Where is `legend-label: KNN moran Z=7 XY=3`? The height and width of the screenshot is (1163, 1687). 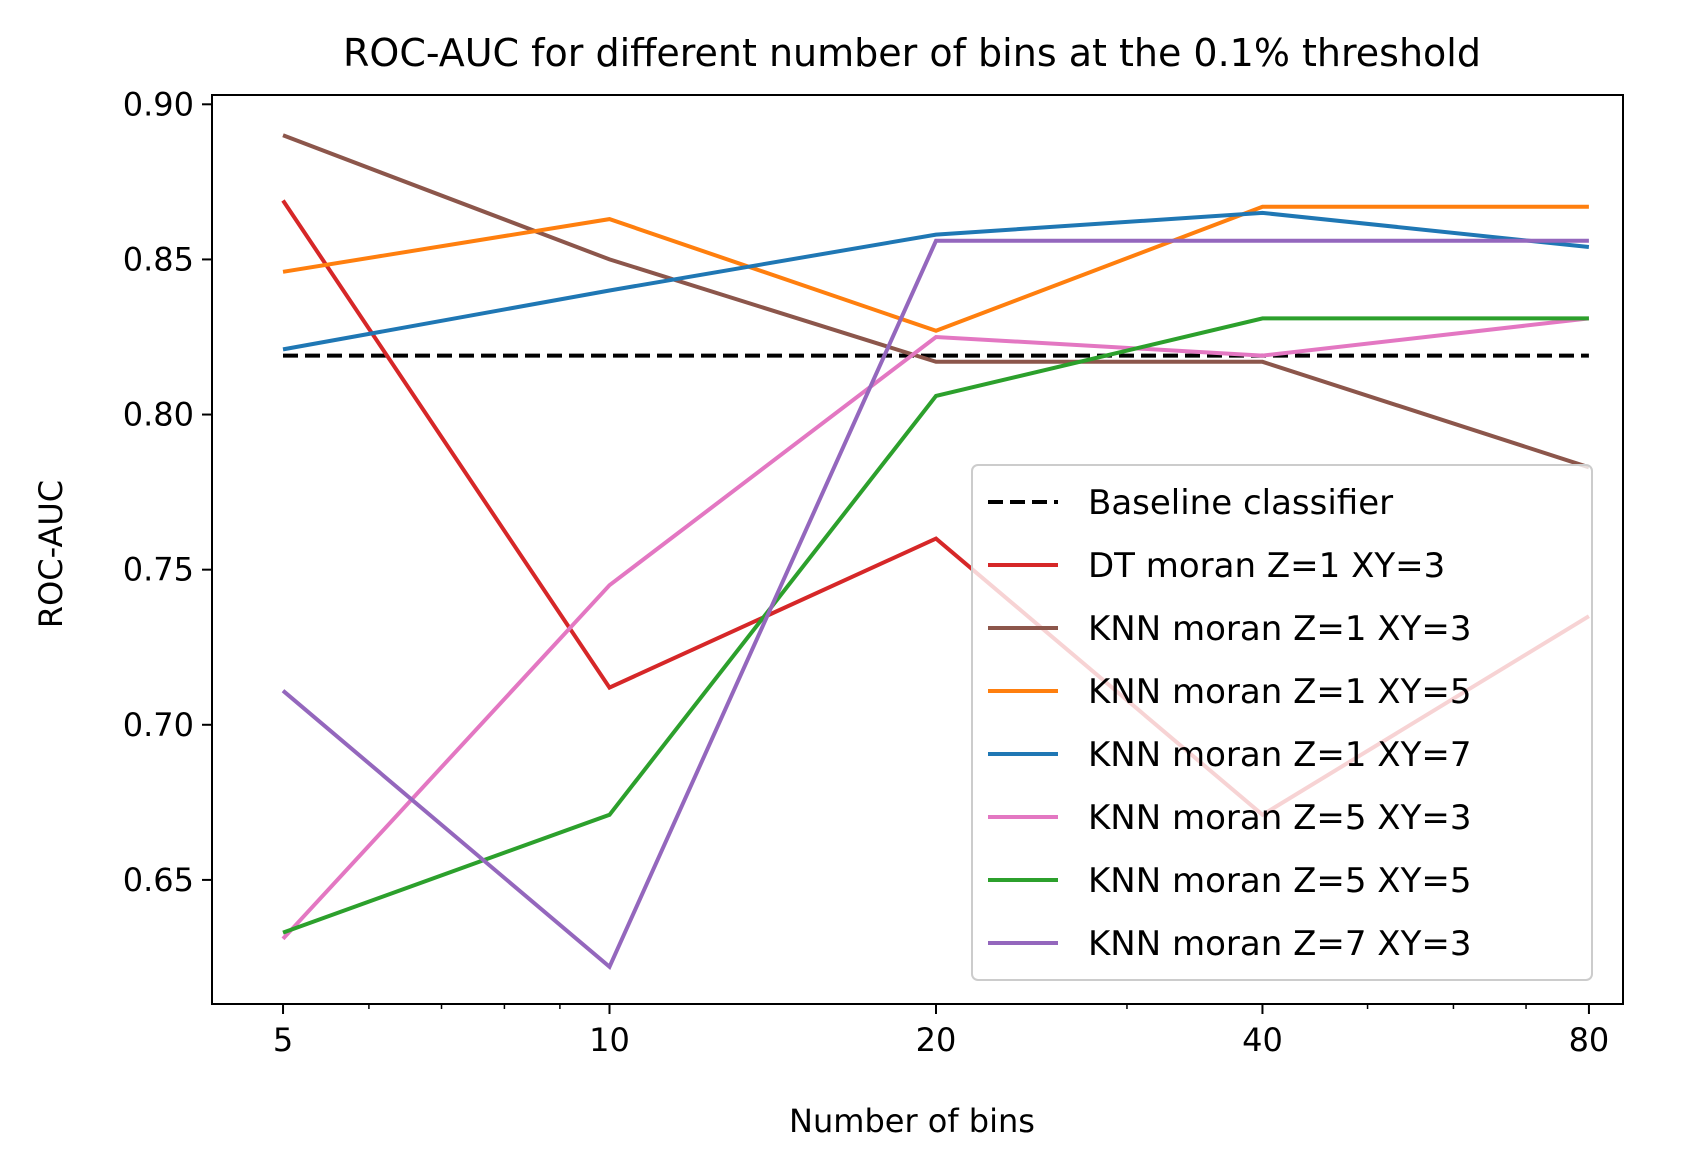 legend-label: KNN moran Z=7 XY=3 is located at coordinates (1279, 944).